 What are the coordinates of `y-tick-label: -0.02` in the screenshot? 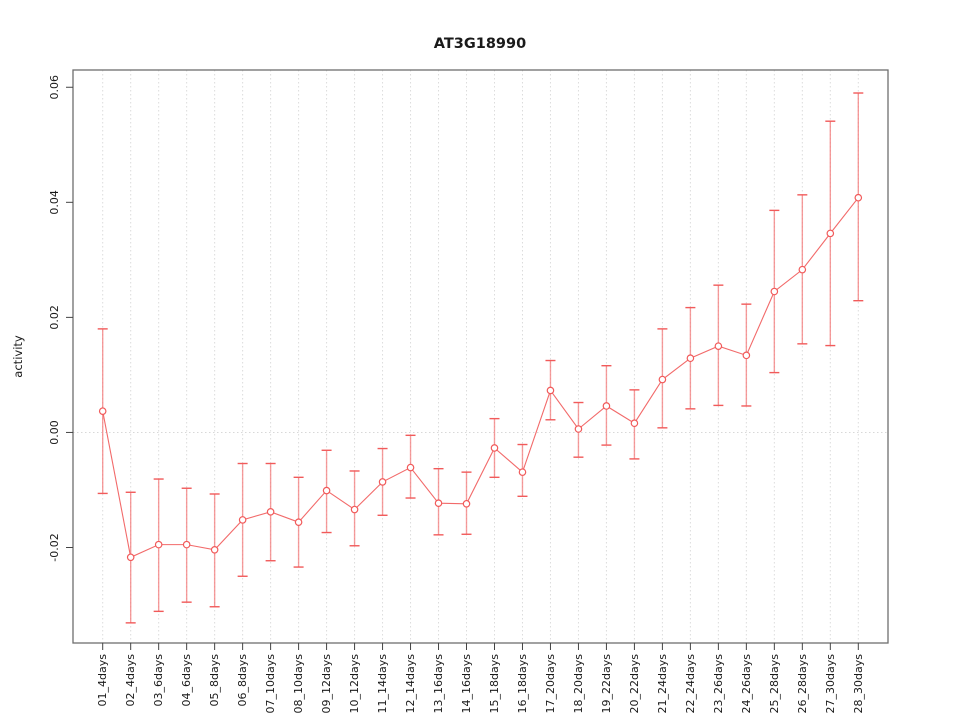 It's located at (54, 547).